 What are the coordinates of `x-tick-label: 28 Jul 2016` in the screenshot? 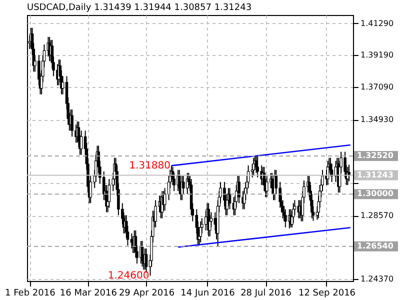 It's located at (266, 293).